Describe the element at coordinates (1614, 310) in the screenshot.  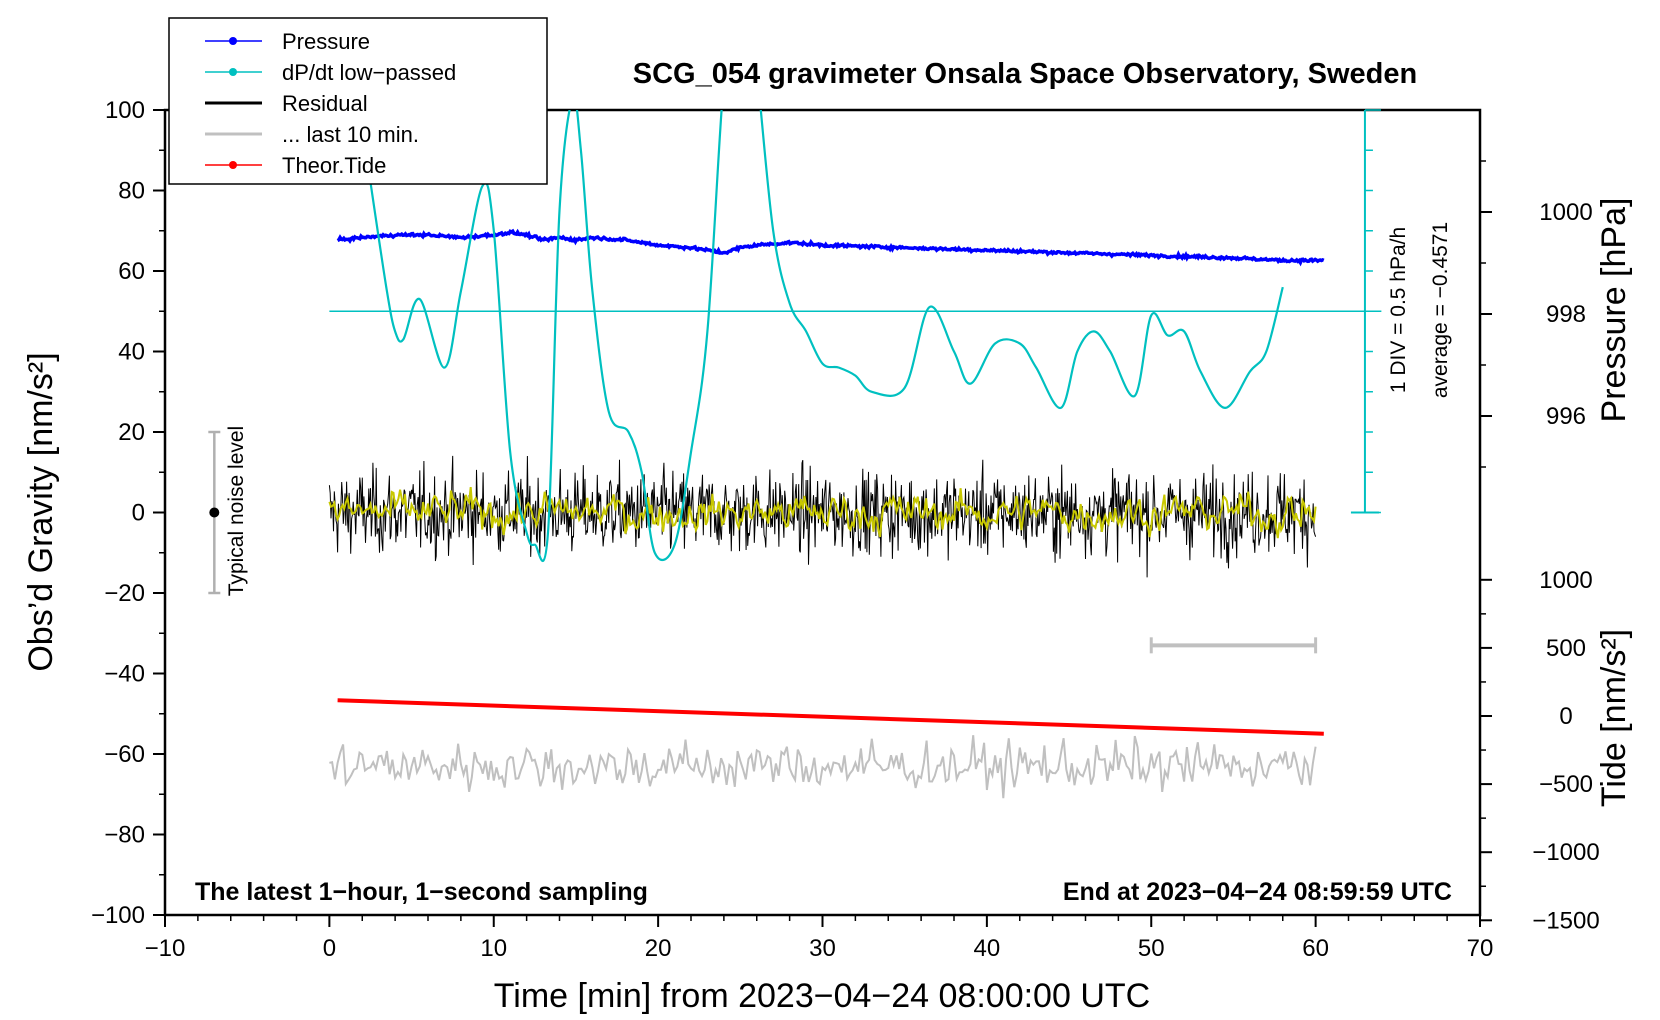
I see `y-axis-label-pressure: Pressure [hPa]` at that location.